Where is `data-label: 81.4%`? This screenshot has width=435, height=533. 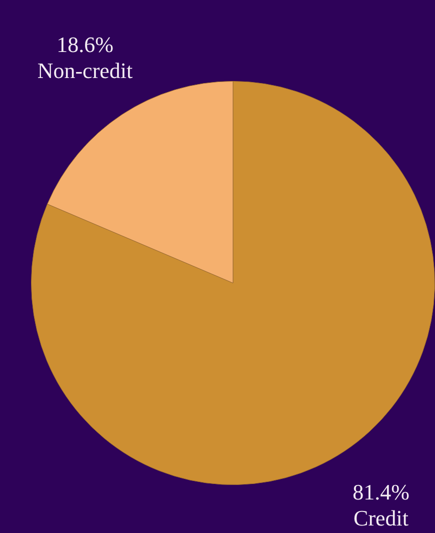
data-label: 81.4% is located at coordinates (381, 492).